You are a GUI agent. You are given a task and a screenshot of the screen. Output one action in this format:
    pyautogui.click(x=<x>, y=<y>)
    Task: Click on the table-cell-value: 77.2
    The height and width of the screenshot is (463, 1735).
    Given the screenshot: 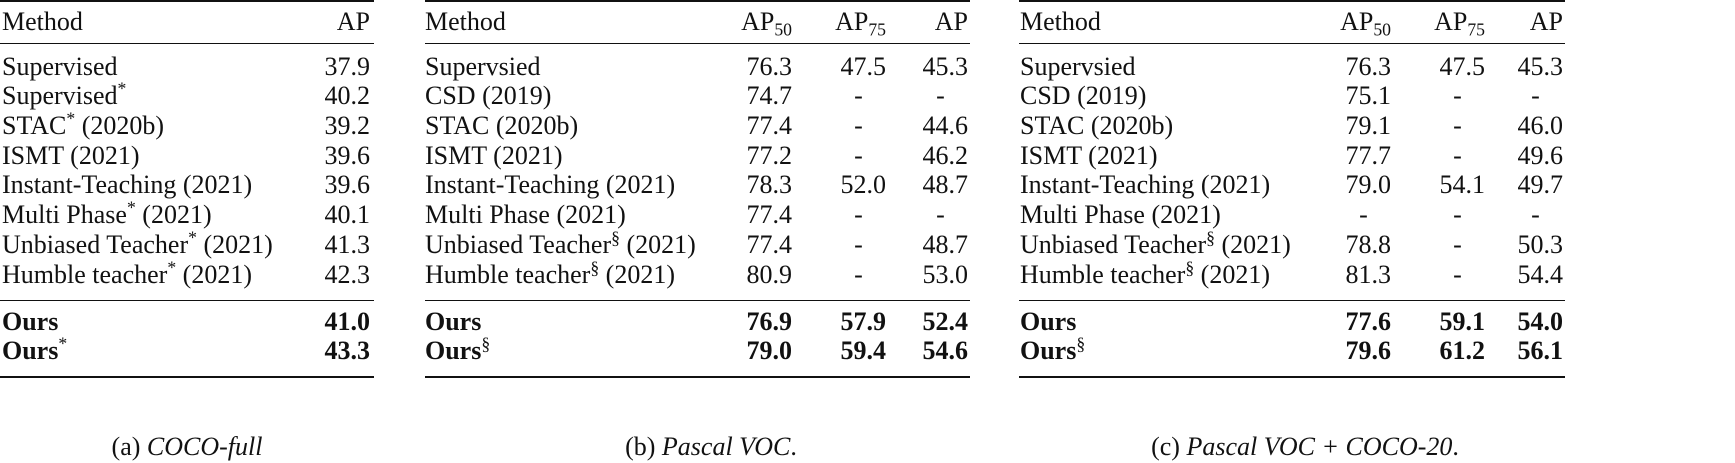 What is the action you would take?
    pyautogui.click(x=747, y=156)
    